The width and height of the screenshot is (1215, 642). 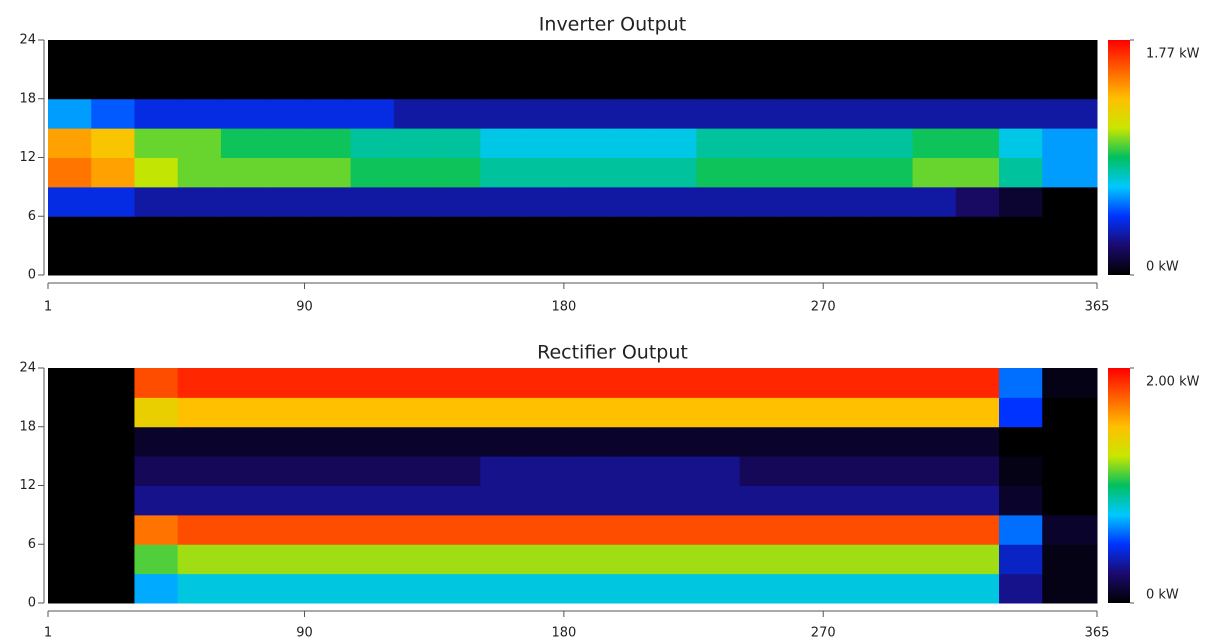 What do you see at coordinates (823, 307) in the screenshot?
I see `x-tick-label: 270` at bounding box center [823, 307].